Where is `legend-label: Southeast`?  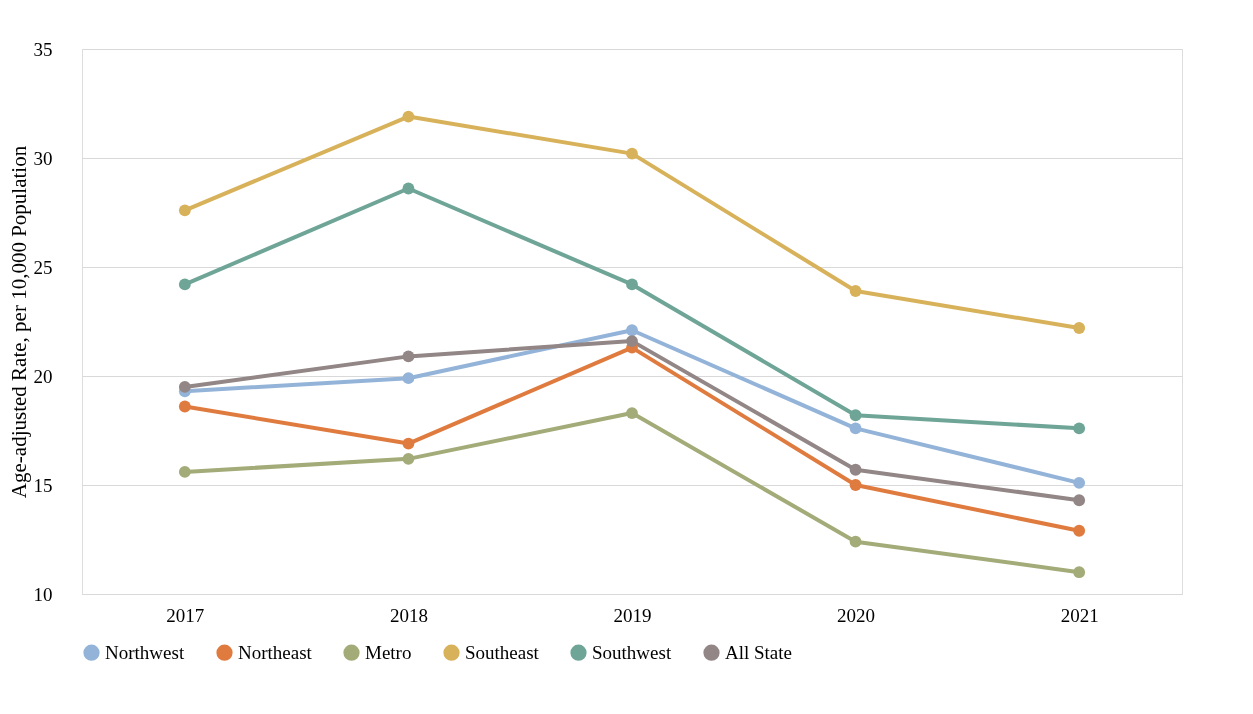
legend-label: Southeast is located at coordinates (502, 652).